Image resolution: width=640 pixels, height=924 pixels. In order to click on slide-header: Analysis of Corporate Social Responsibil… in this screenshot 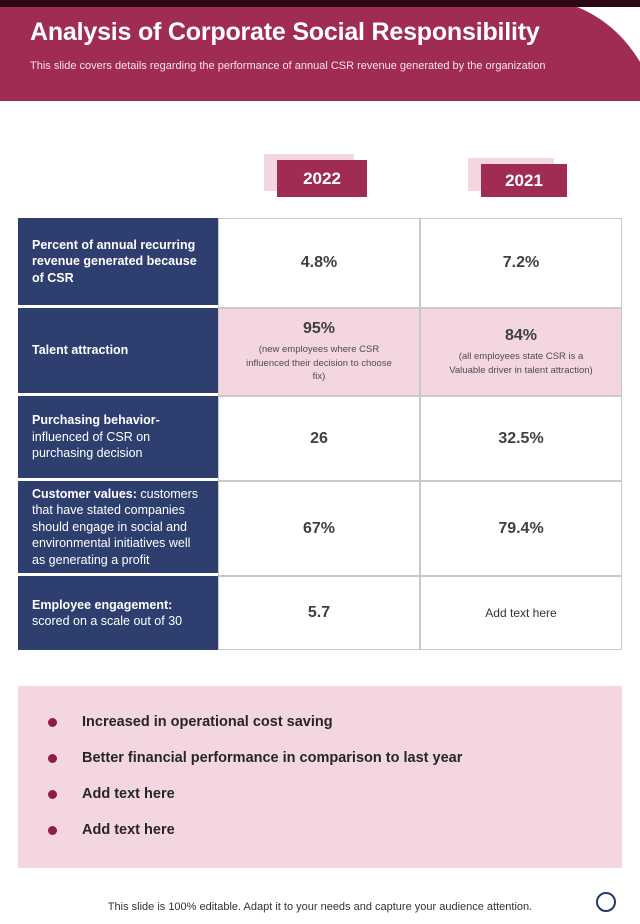, I will do `click(320, 50)`.